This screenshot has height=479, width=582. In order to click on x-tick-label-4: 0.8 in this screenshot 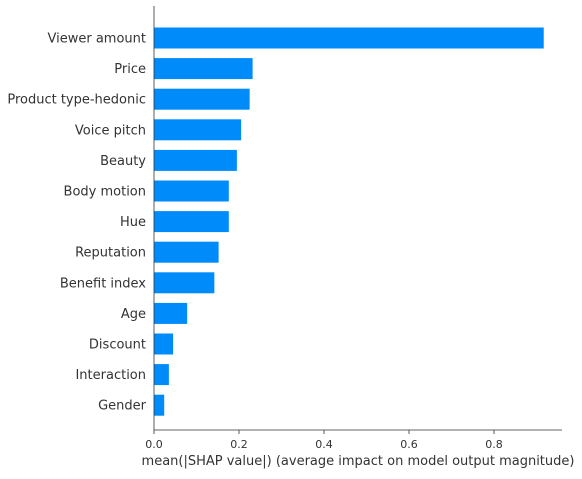, I will do `click(494, 444)`.